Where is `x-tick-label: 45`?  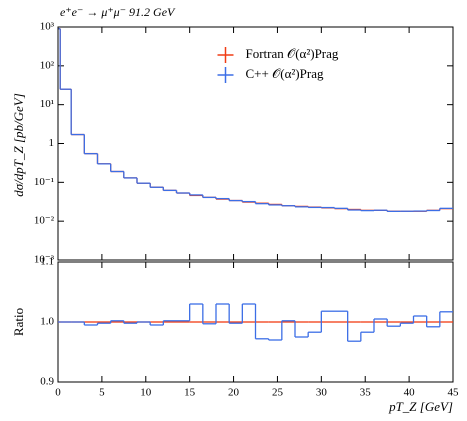 x-tick-label: 45 is located at coordinates (454, 393).